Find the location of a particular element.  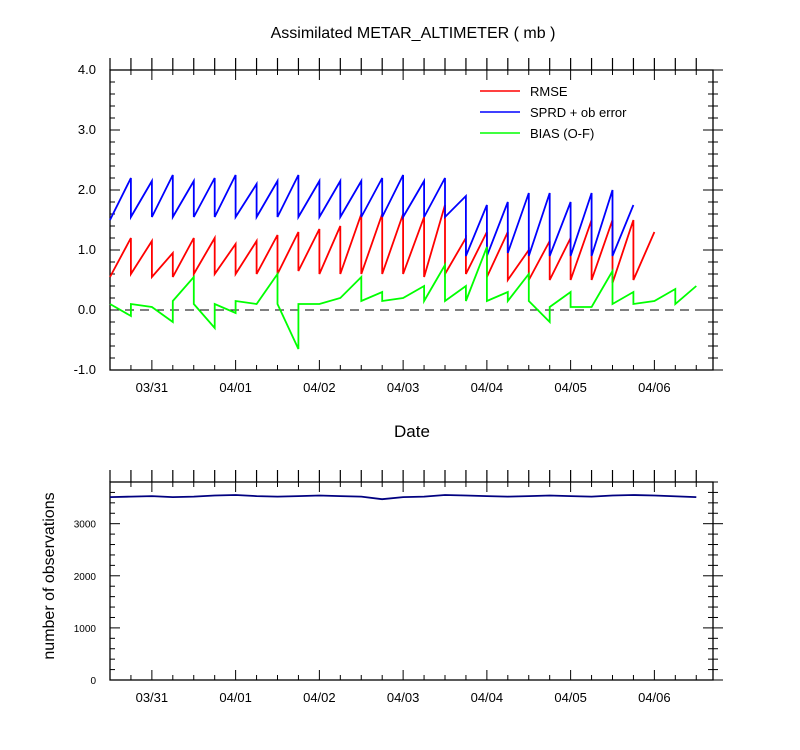

legend-label-rmse: RMSE is located at coordinates (549, 91).